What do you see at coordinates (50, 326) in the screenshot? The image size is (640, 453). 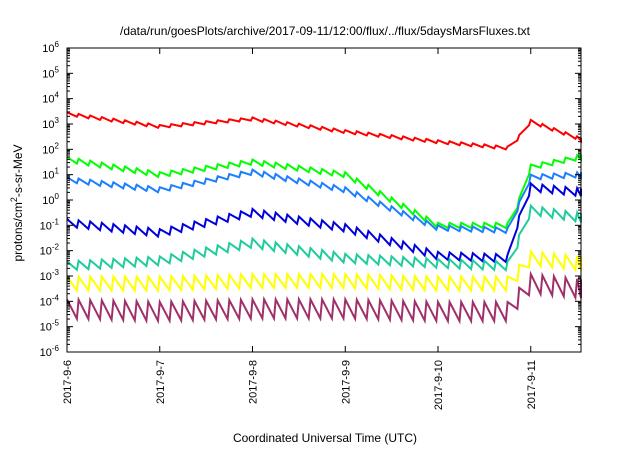 I see `y-tick-label: 10⁻⁵` at bounding box center [50, 326].